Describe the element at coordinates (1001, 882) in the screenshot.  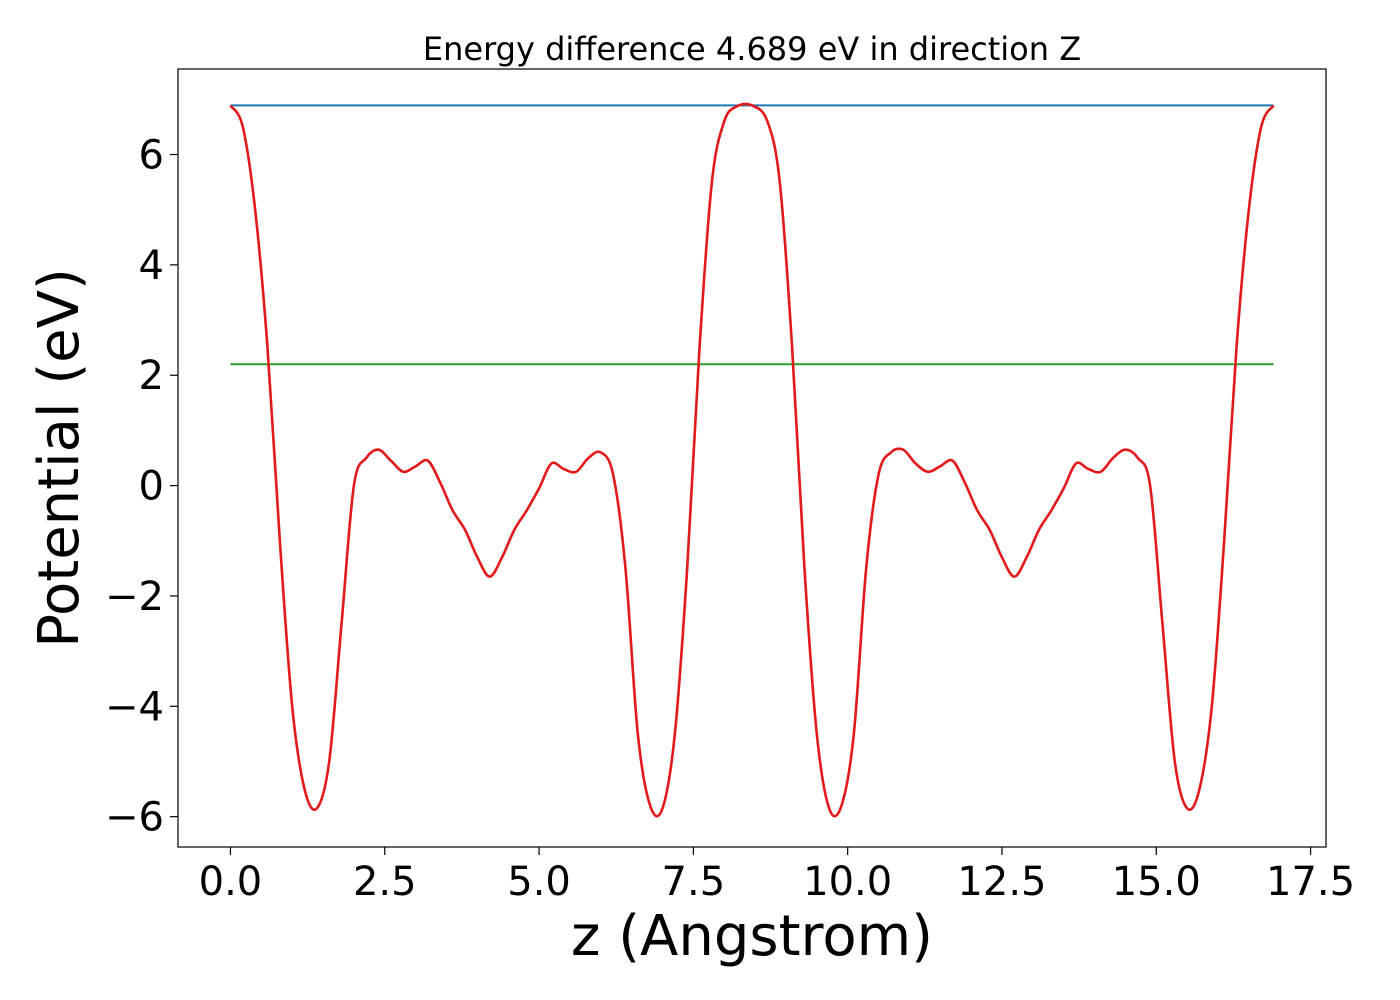
I see `x-tick-label: 12.5` at that location.